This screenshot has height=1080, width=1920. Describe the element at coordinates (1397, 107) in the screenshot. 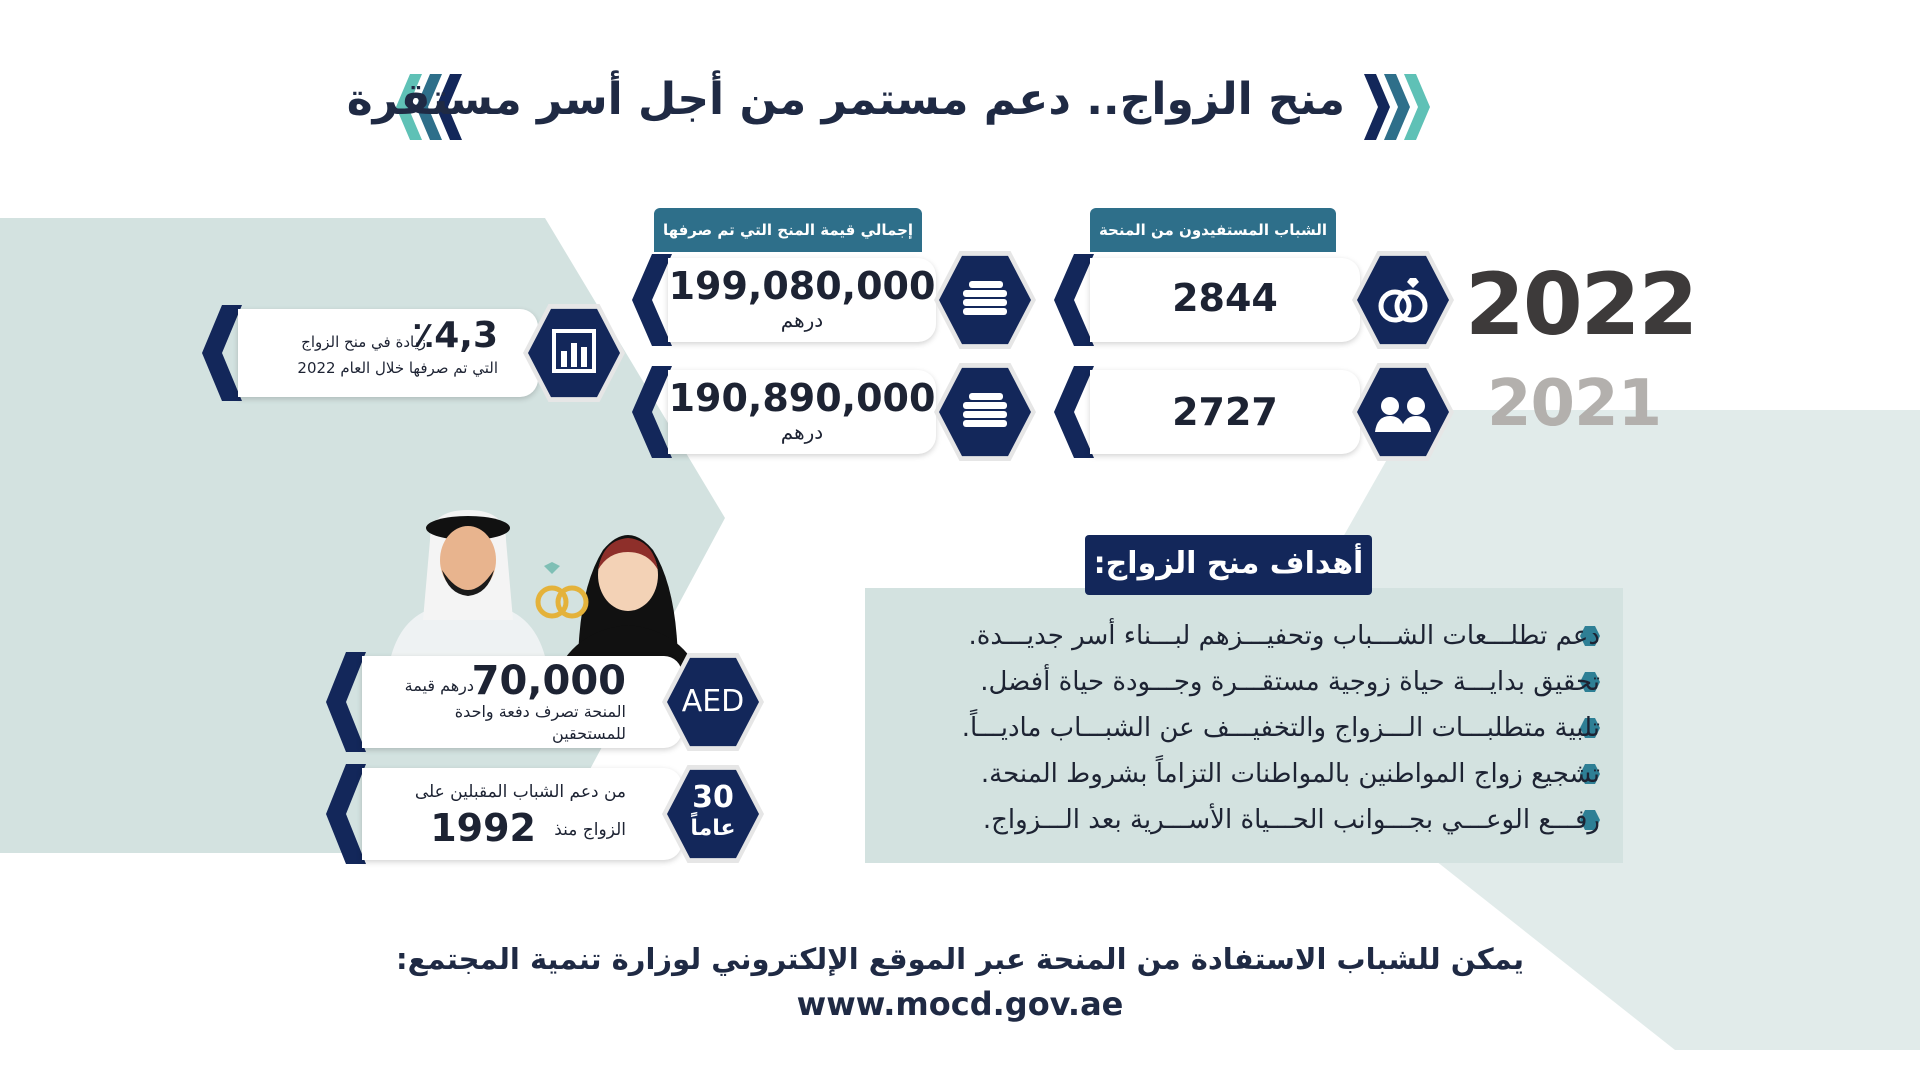

I see `chevrons-right-icon` at that location.